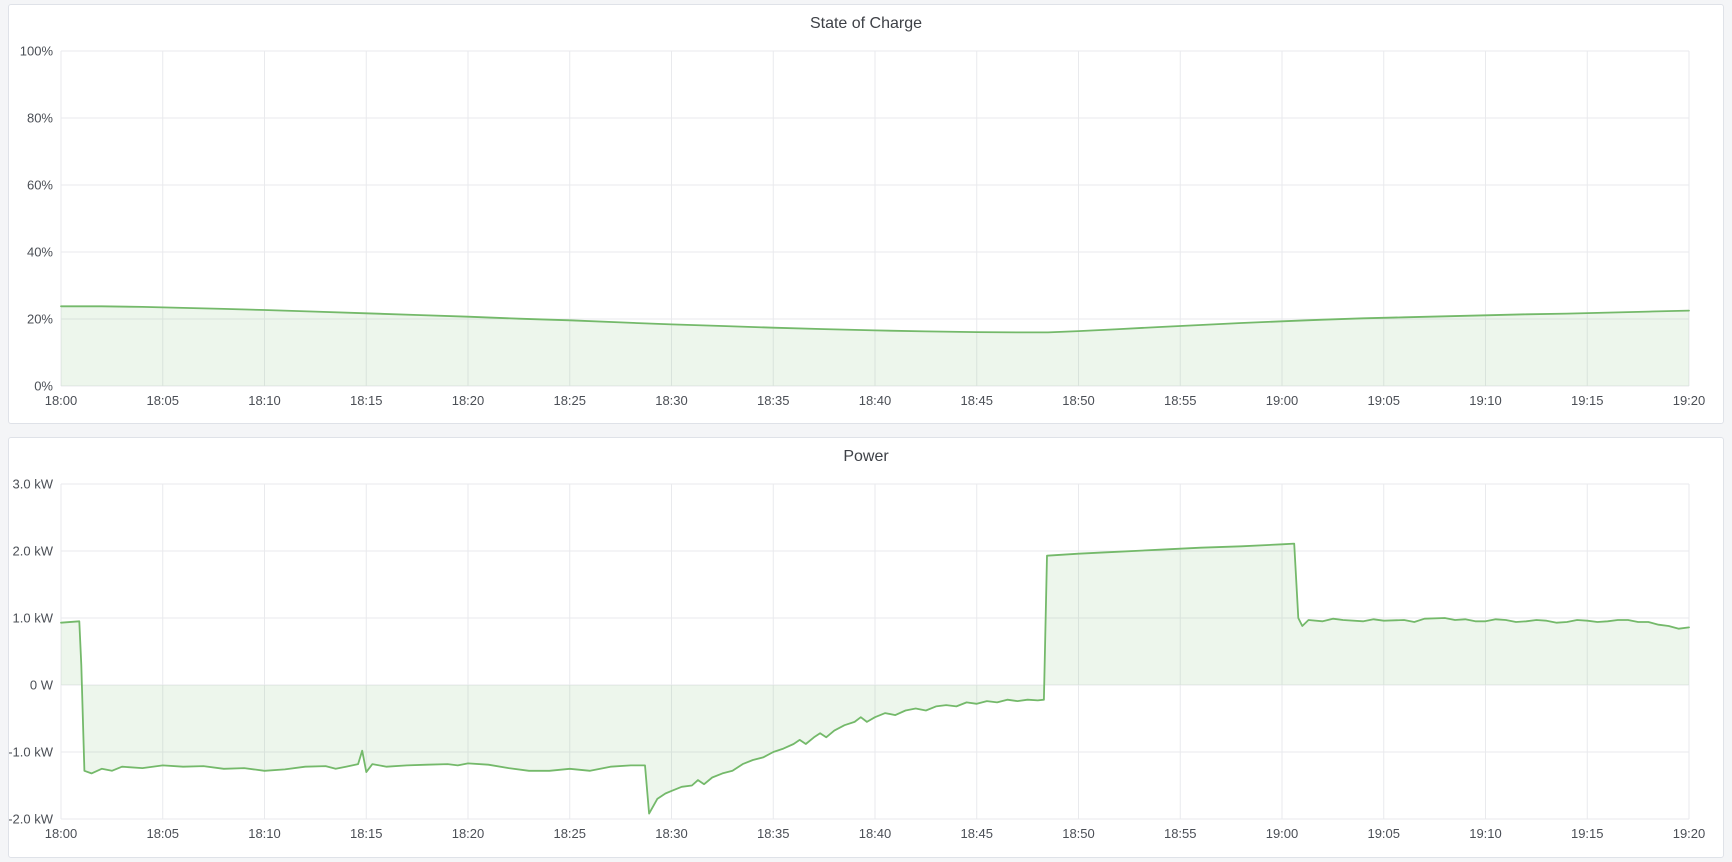 This screenshot has width=1732, height=862. Describe the element at coordinates (31, 752) in the screenshot. I see `y-axis-tick-label: -1.0 kW` at that location.